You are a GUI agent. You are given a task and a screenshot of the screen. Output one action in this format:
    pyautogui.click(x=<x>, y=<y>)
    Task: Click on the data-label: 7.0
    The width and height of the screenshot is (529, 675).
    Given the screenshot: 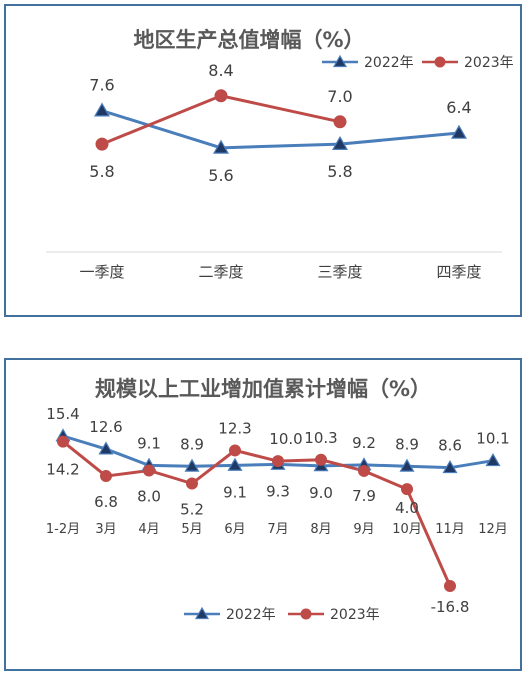 What is the action you would take?
    pyautogui.click(x=339, y=96)
    